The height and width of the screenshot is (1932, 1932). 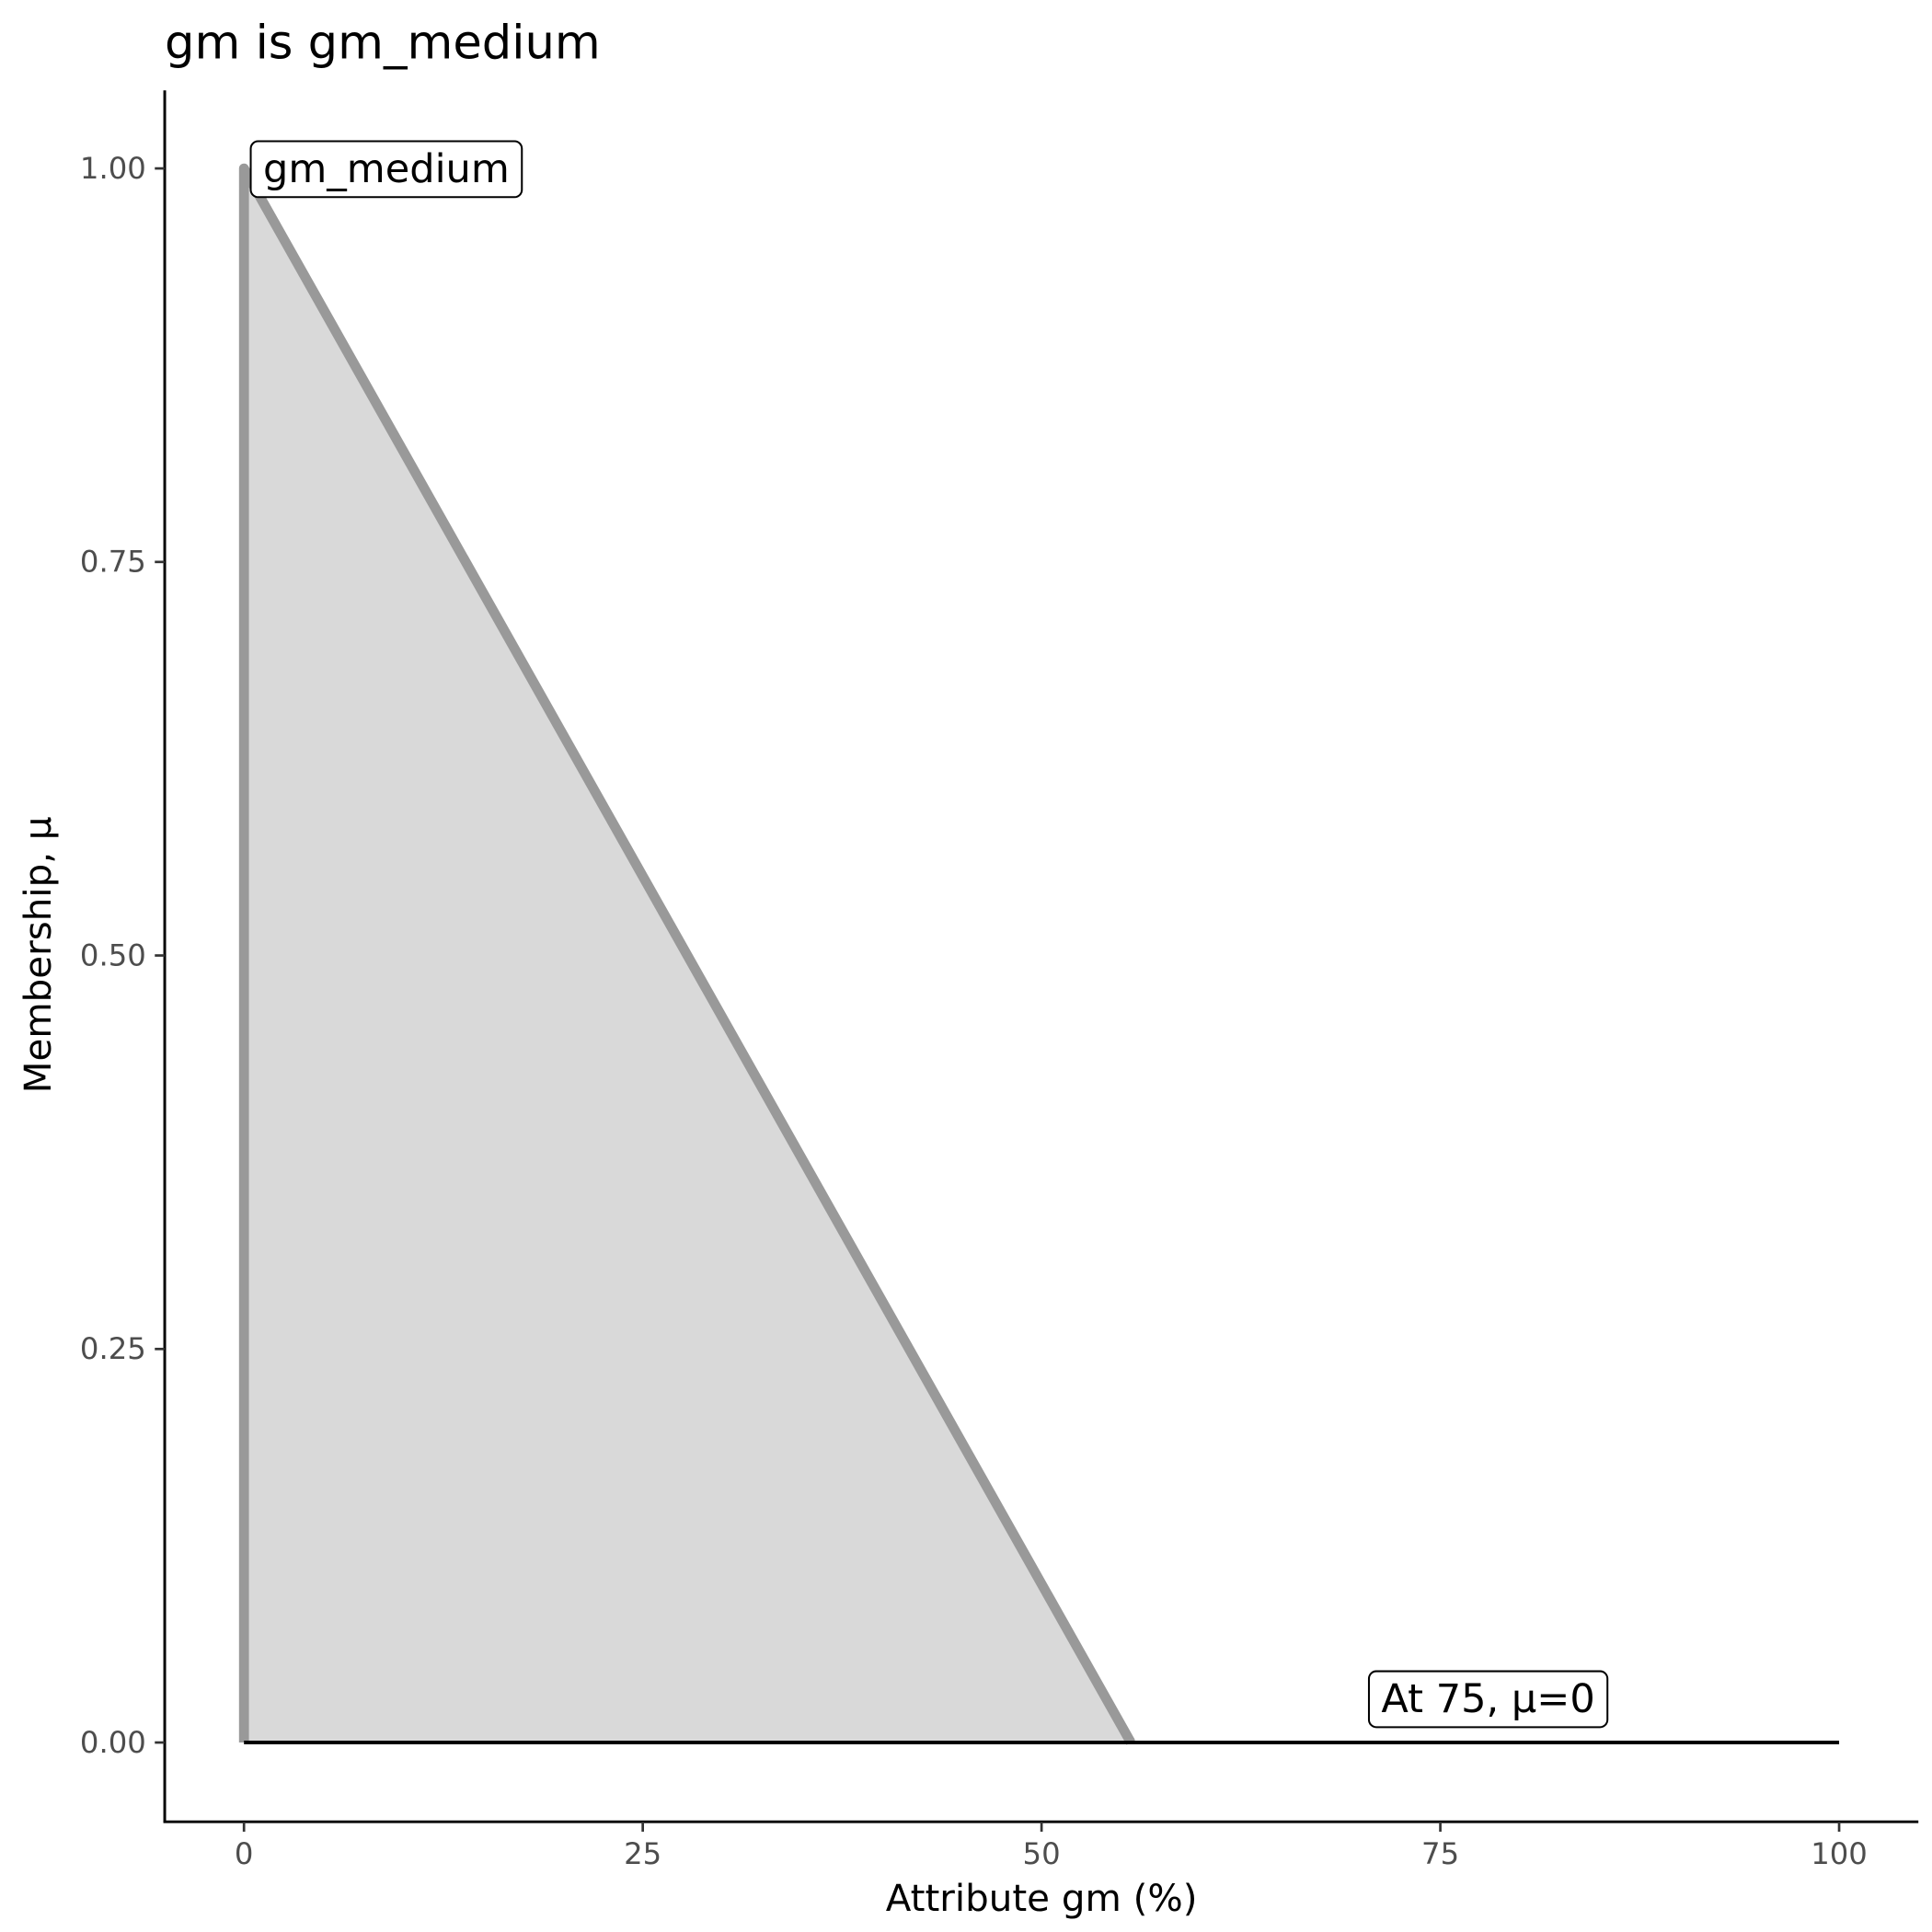 I want to click on y-tick-label: 1.00, so click(x=113, y=168).